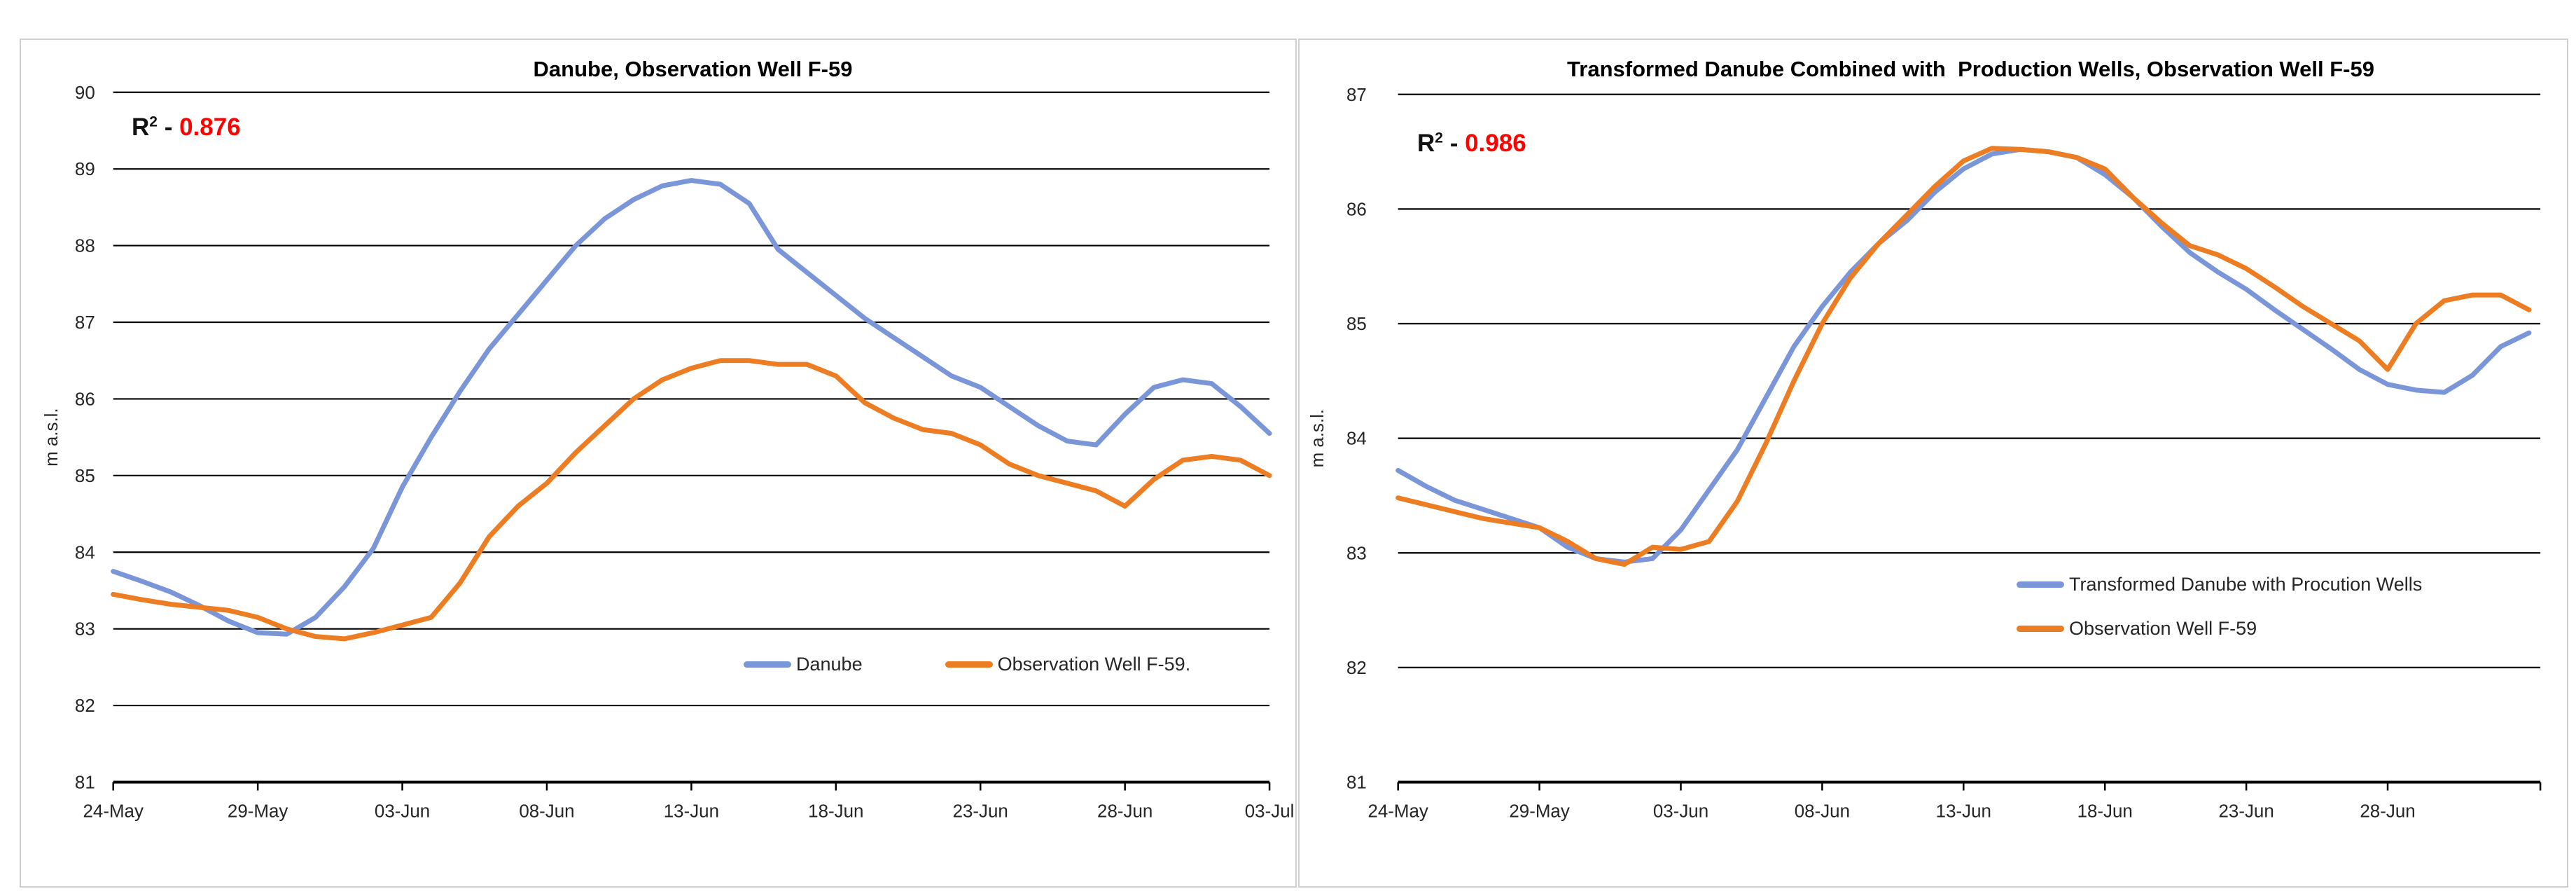  What do you see at coordinates (85, 93) in the screenshot?
I see `y-tick-label: 90` at bounding box center [85, 93].